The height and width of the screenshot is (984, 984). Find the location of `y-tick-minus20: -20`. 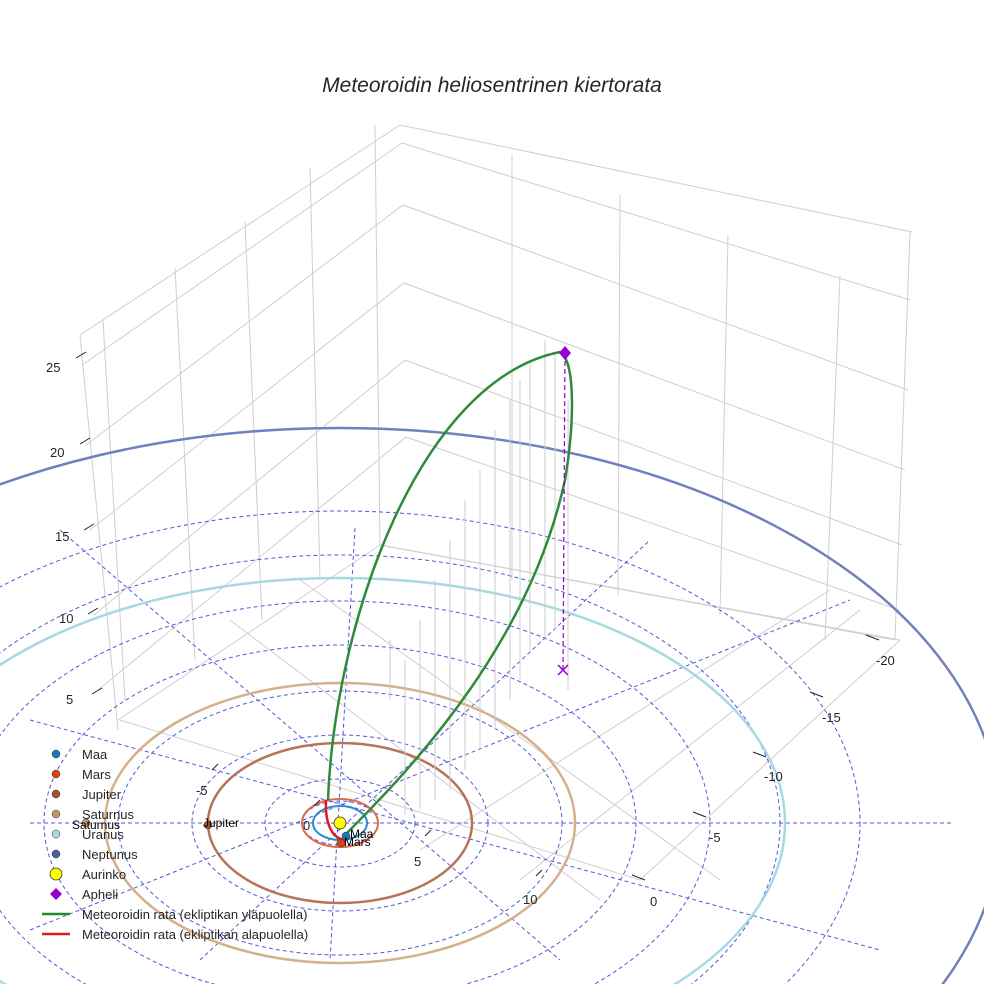

y-tick-minus20: -20 is located at coordinates (885, 660).